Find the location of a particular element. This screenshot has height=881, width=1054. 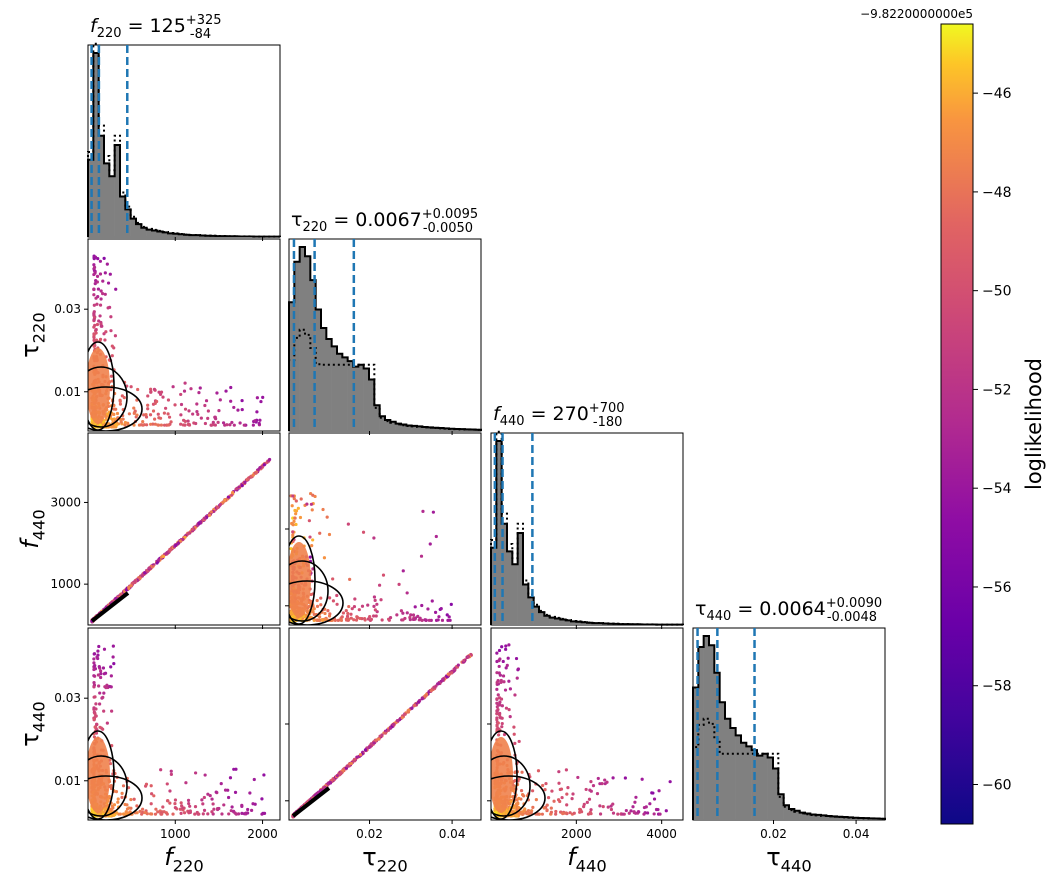

colorbar-label: loglikelihood is located at coordinates (1034, 424).